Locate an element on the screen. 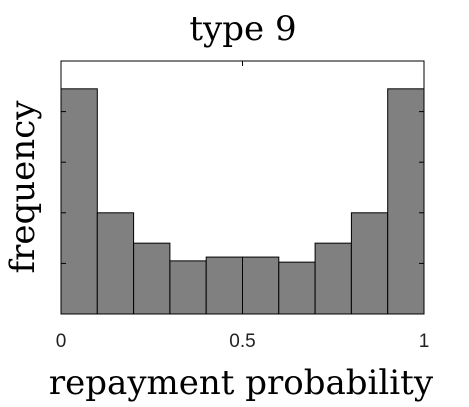 The width and height of the screenshot is (469, 407). chart-title: type 9 is located at coordinates (242, 29).